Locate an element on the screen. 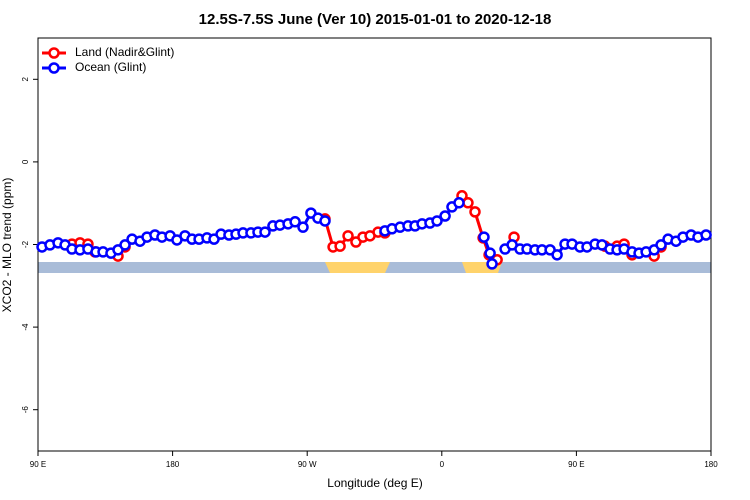  x-axis-label: Longitude (deg E) is located at coordinates (374, 483).